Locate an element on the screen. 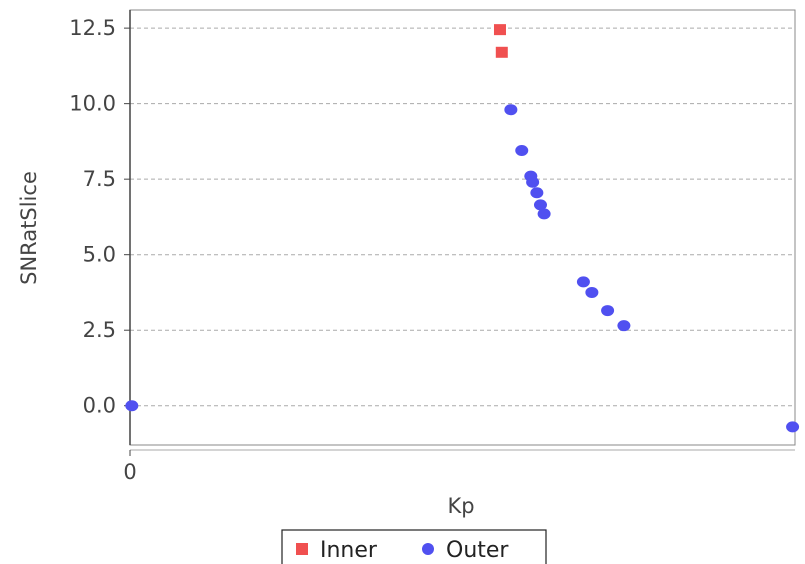 The image size is (805, 564). legend-box is located at coordinates (414, 546).